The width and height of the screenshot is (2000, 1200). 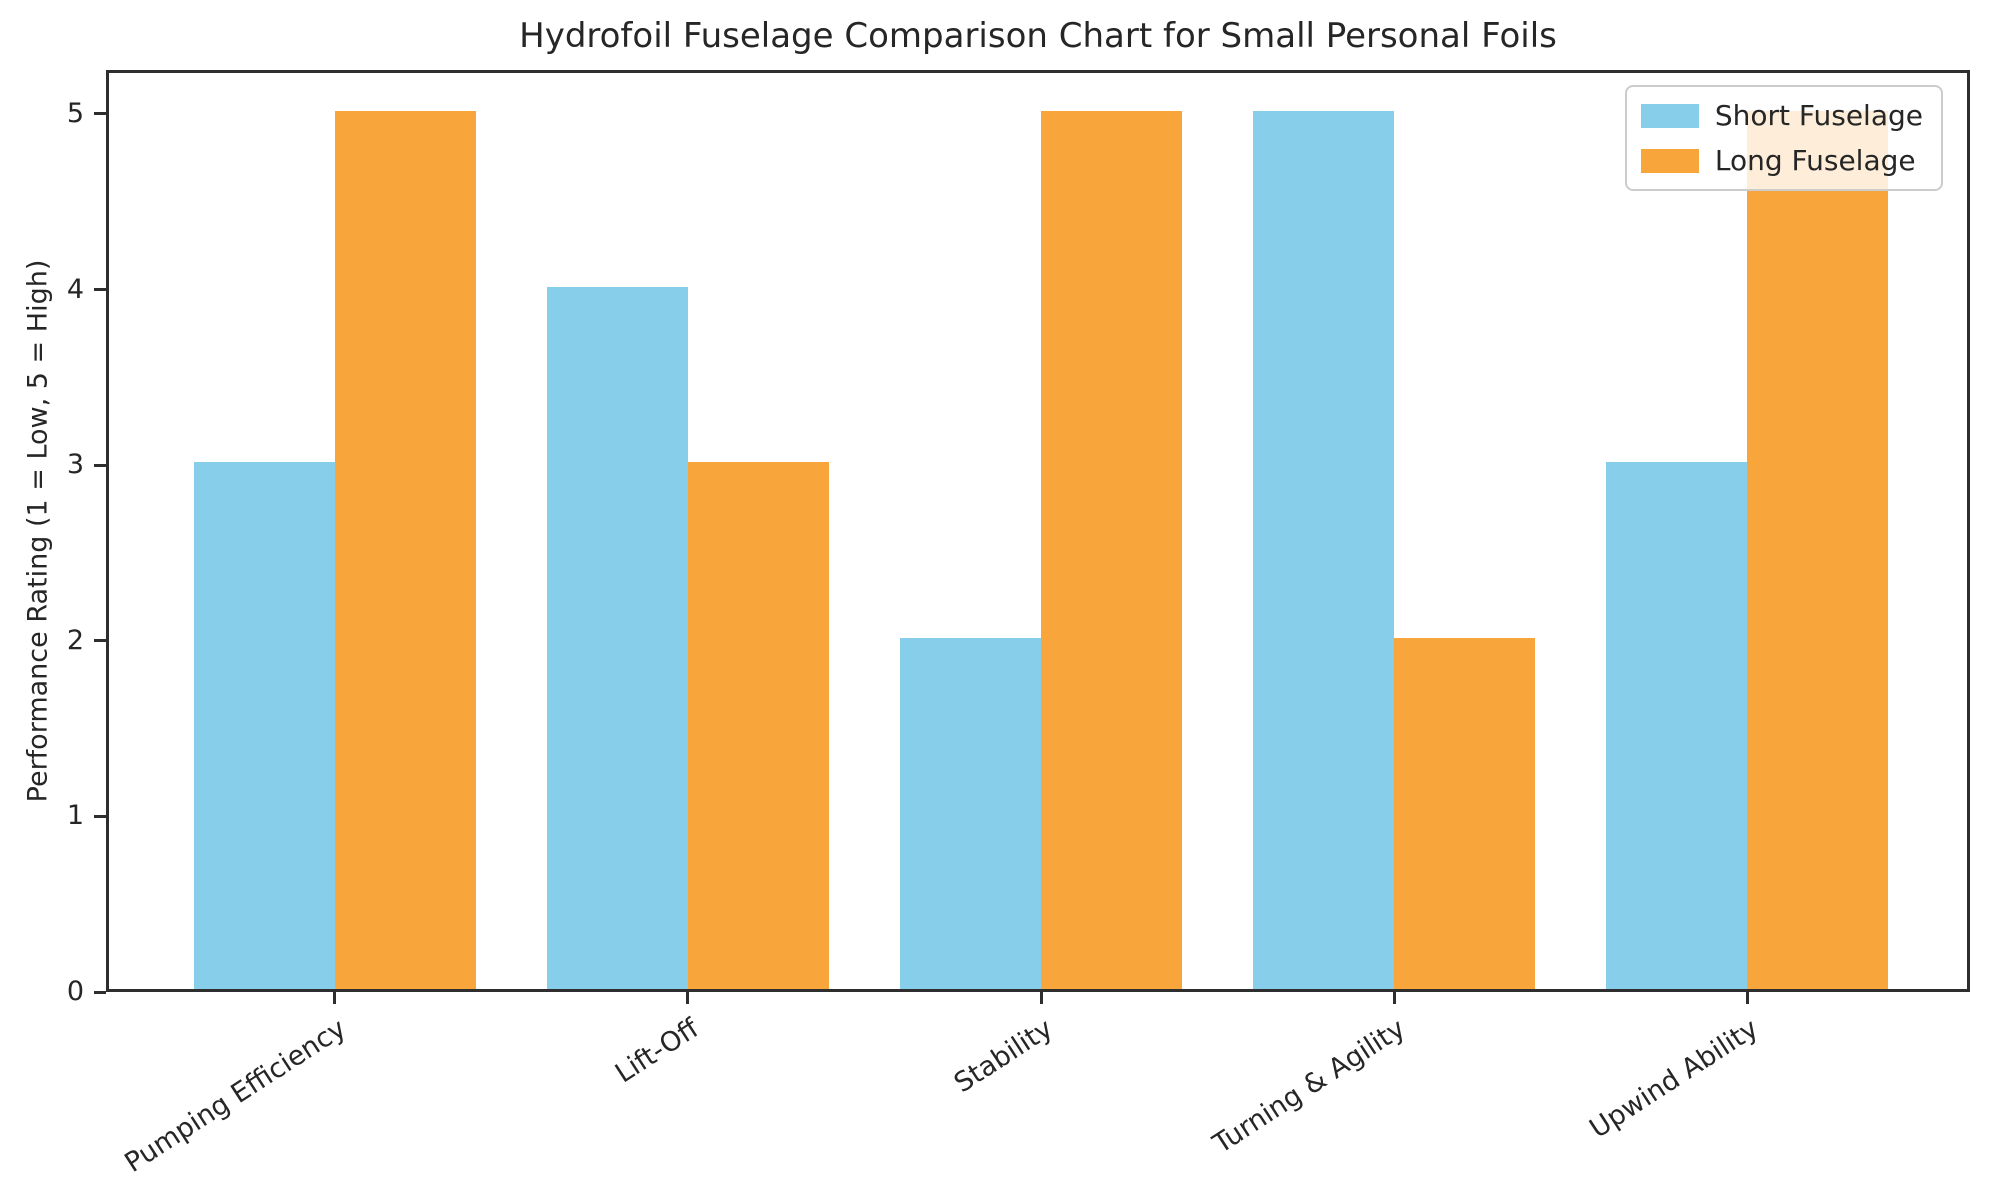 What do you see at coordinates (970, 813) in the screenshot?
I see `bar-short-fuselage-stability` at bounding box center [970, 813].